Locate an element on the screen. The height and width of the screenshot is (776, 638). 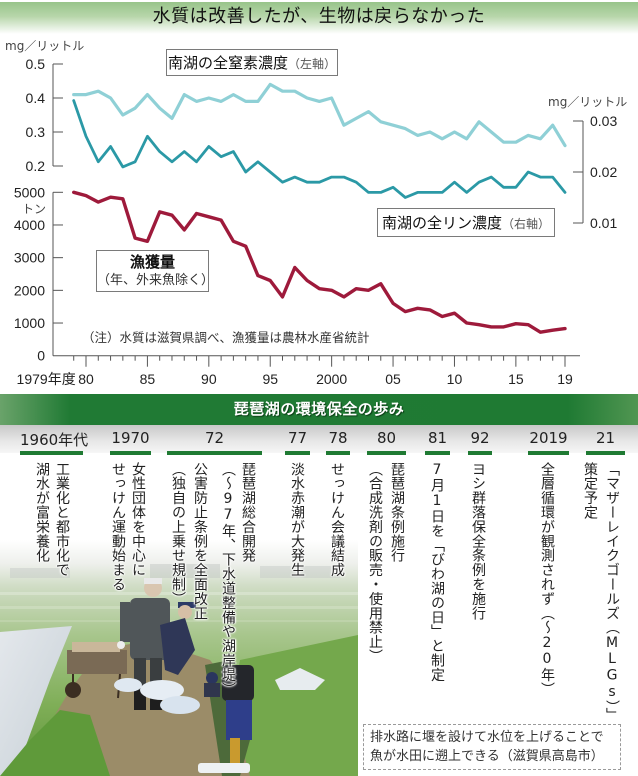
photo-caption-line: 排水路に堰を設けて水位を上げることで is located at coordinates (487, 737).